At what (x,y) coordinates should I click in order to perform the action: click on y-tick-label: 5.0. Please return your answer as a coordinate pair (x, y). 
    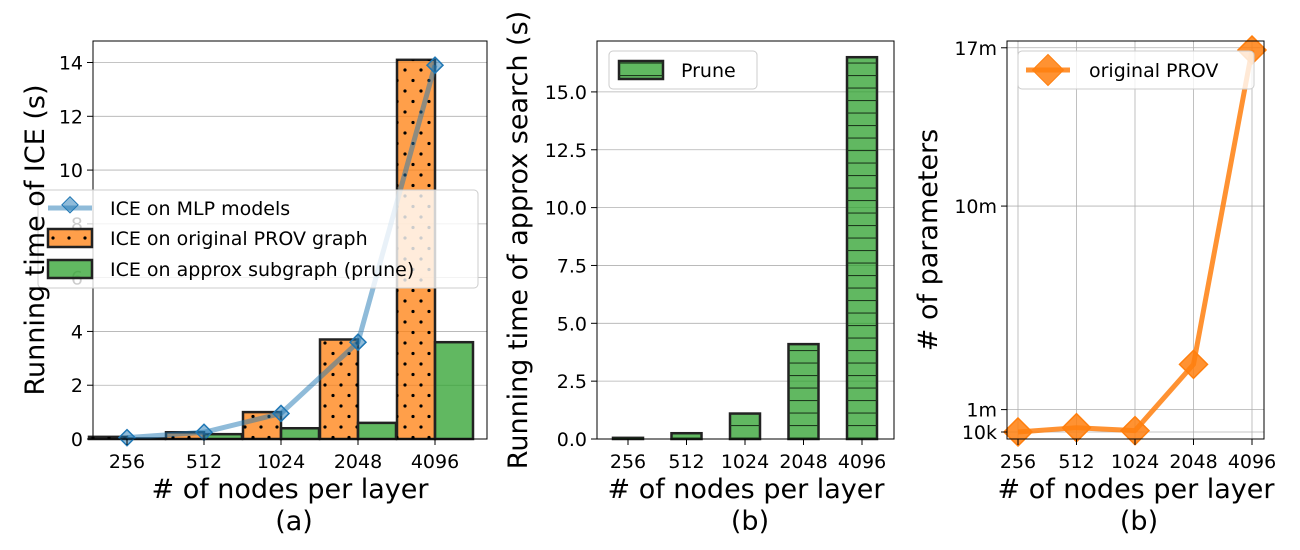
    Looking at the image, I should click on (572, 324).